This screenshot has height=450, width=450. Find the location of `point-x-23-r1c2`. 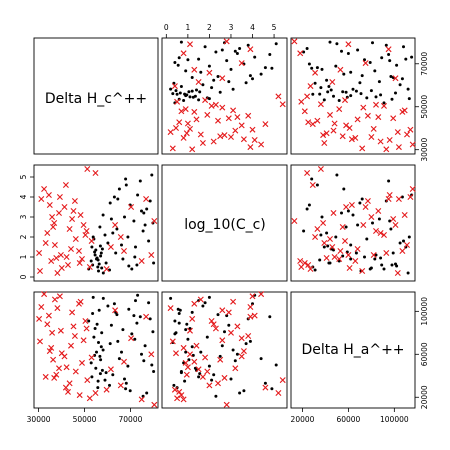

point-x-23-r1c2 is located at coordinates (265, 124).